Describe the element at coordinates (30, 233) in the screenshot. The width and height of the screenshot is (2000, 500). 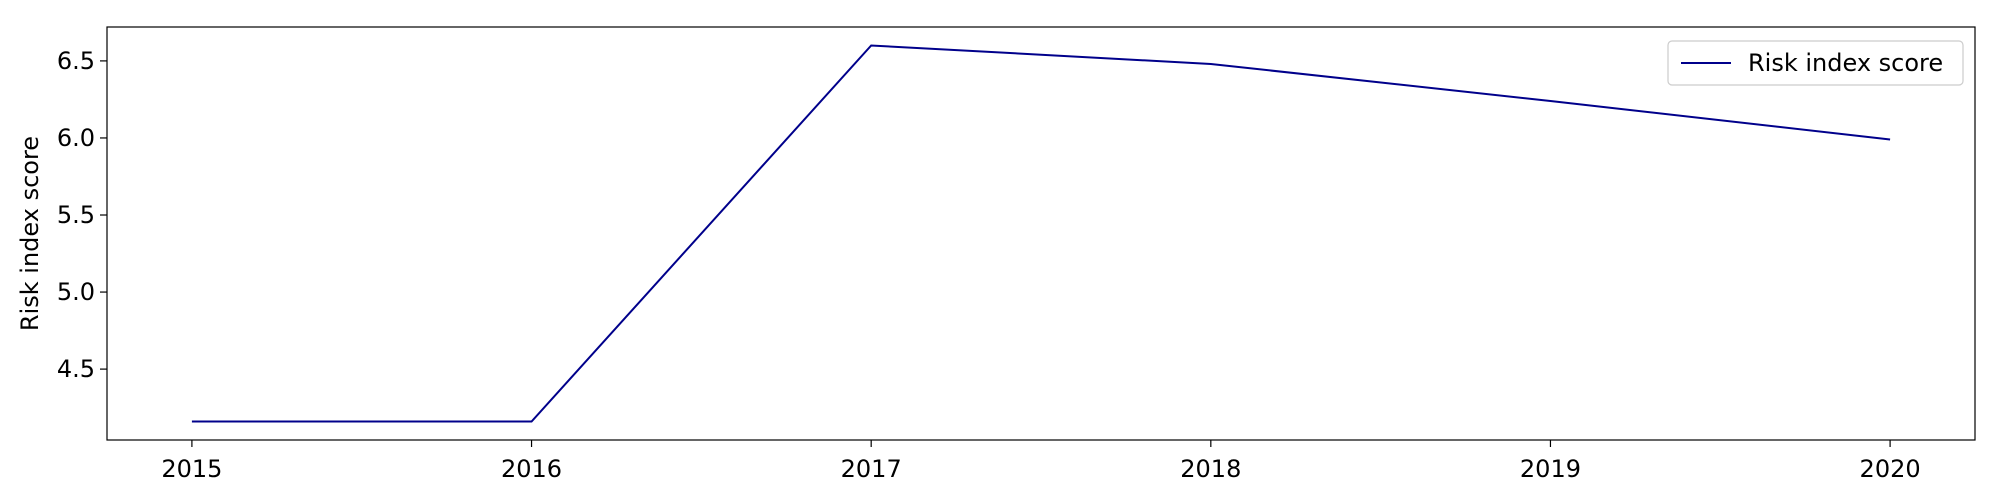
I see `y-axis-label: Risk index score` at that location.